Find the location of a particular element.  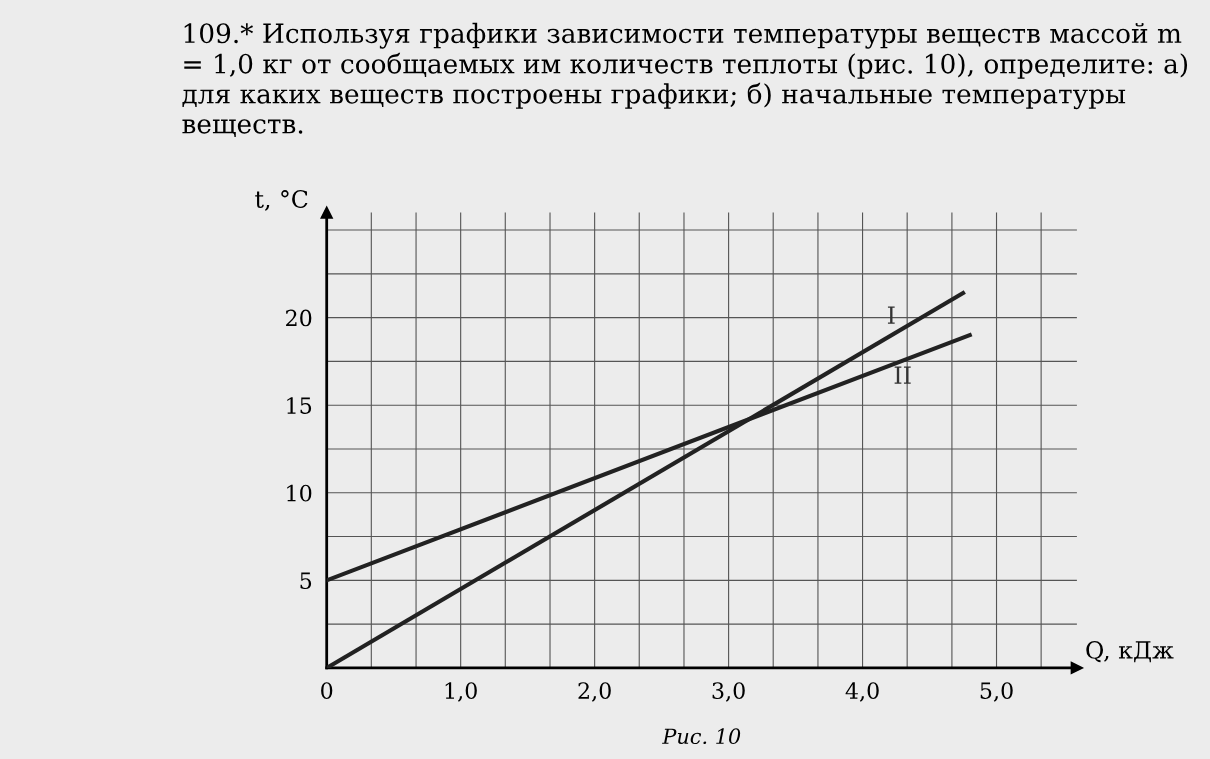

y-tick-label: 15 is located at coordinates (299, 405).